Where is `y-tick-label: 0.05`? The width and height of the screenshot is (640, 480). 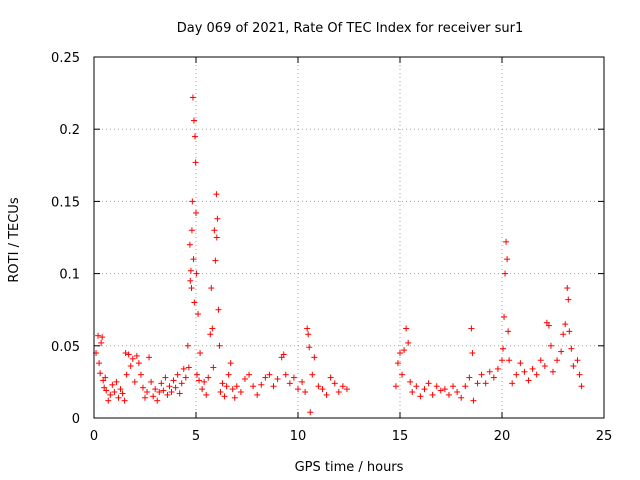
y-tick-label: 0.05 is located at coordinates (65, 347).